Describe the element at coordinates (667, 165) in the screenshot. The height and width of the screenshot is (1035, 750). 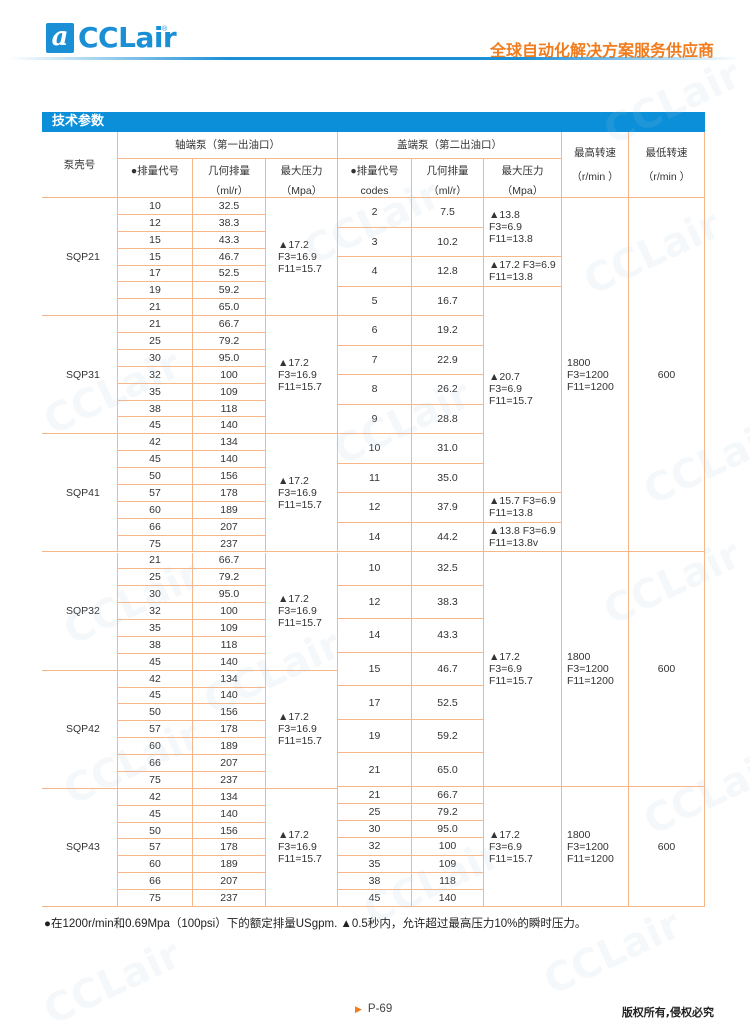
I see `header-min-speed: 最低转速 （r/min ）` at that location.